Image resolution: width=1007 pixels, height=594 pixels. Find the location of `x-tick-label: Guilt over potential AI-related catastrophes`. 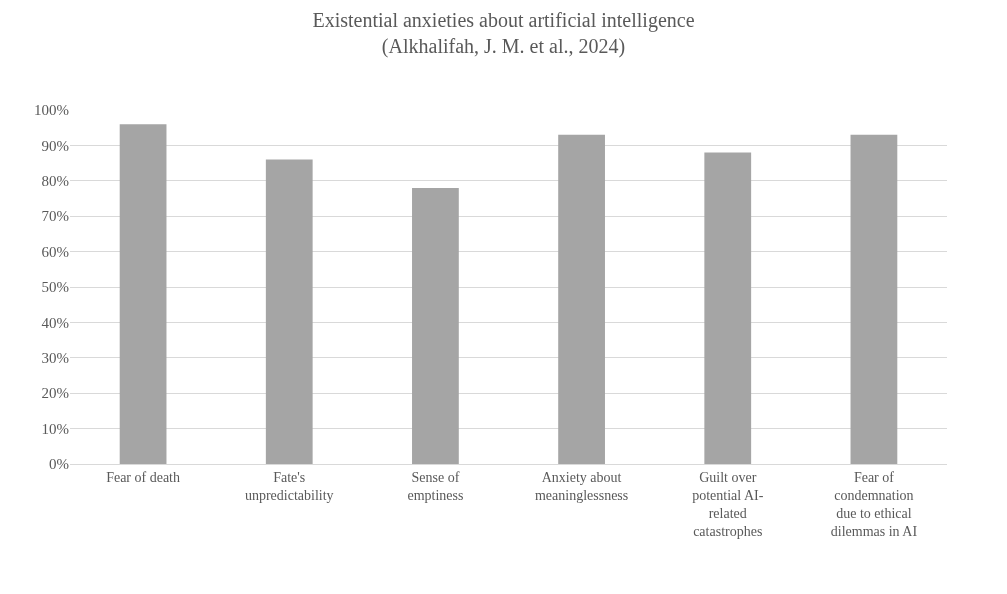

x-tick-label: Guilt over potential AI-related catastrophes is located at coordinates (728, 504).